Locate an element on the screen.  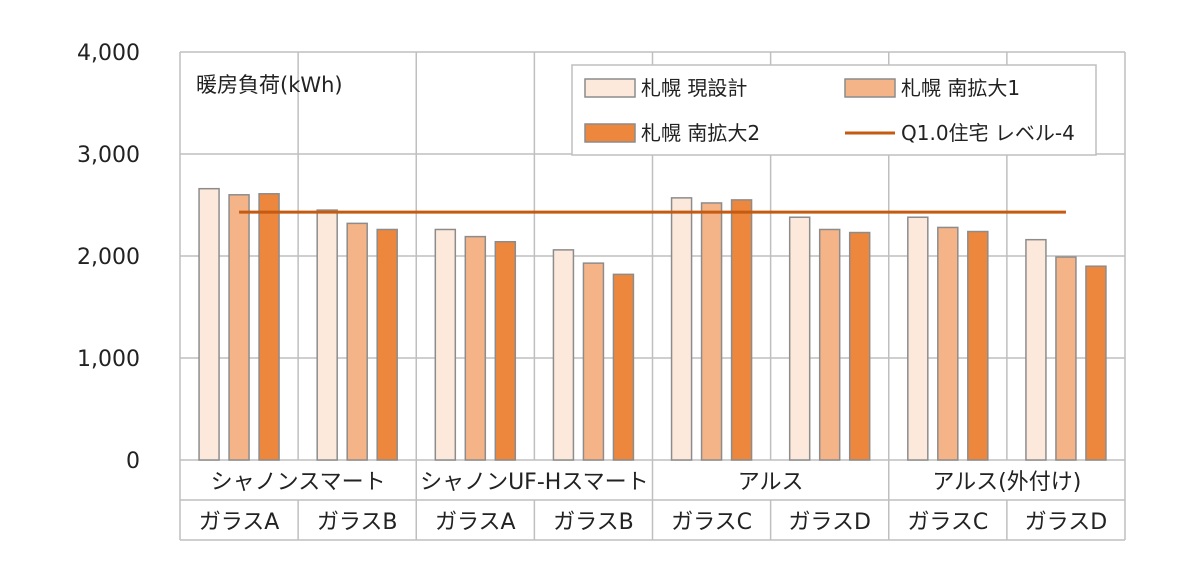
group-label: シャノンUF-Hスマート is located at coordinates (534, 482).